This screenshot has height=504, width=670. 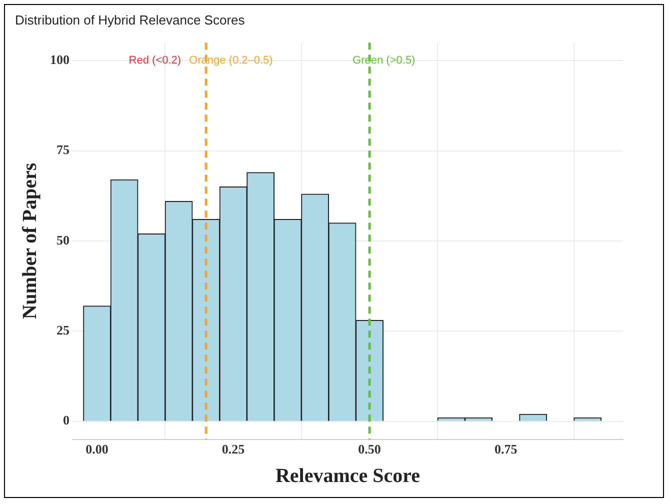 I want to click on x-tick-label: 0.50, so click(x=369, y=449).